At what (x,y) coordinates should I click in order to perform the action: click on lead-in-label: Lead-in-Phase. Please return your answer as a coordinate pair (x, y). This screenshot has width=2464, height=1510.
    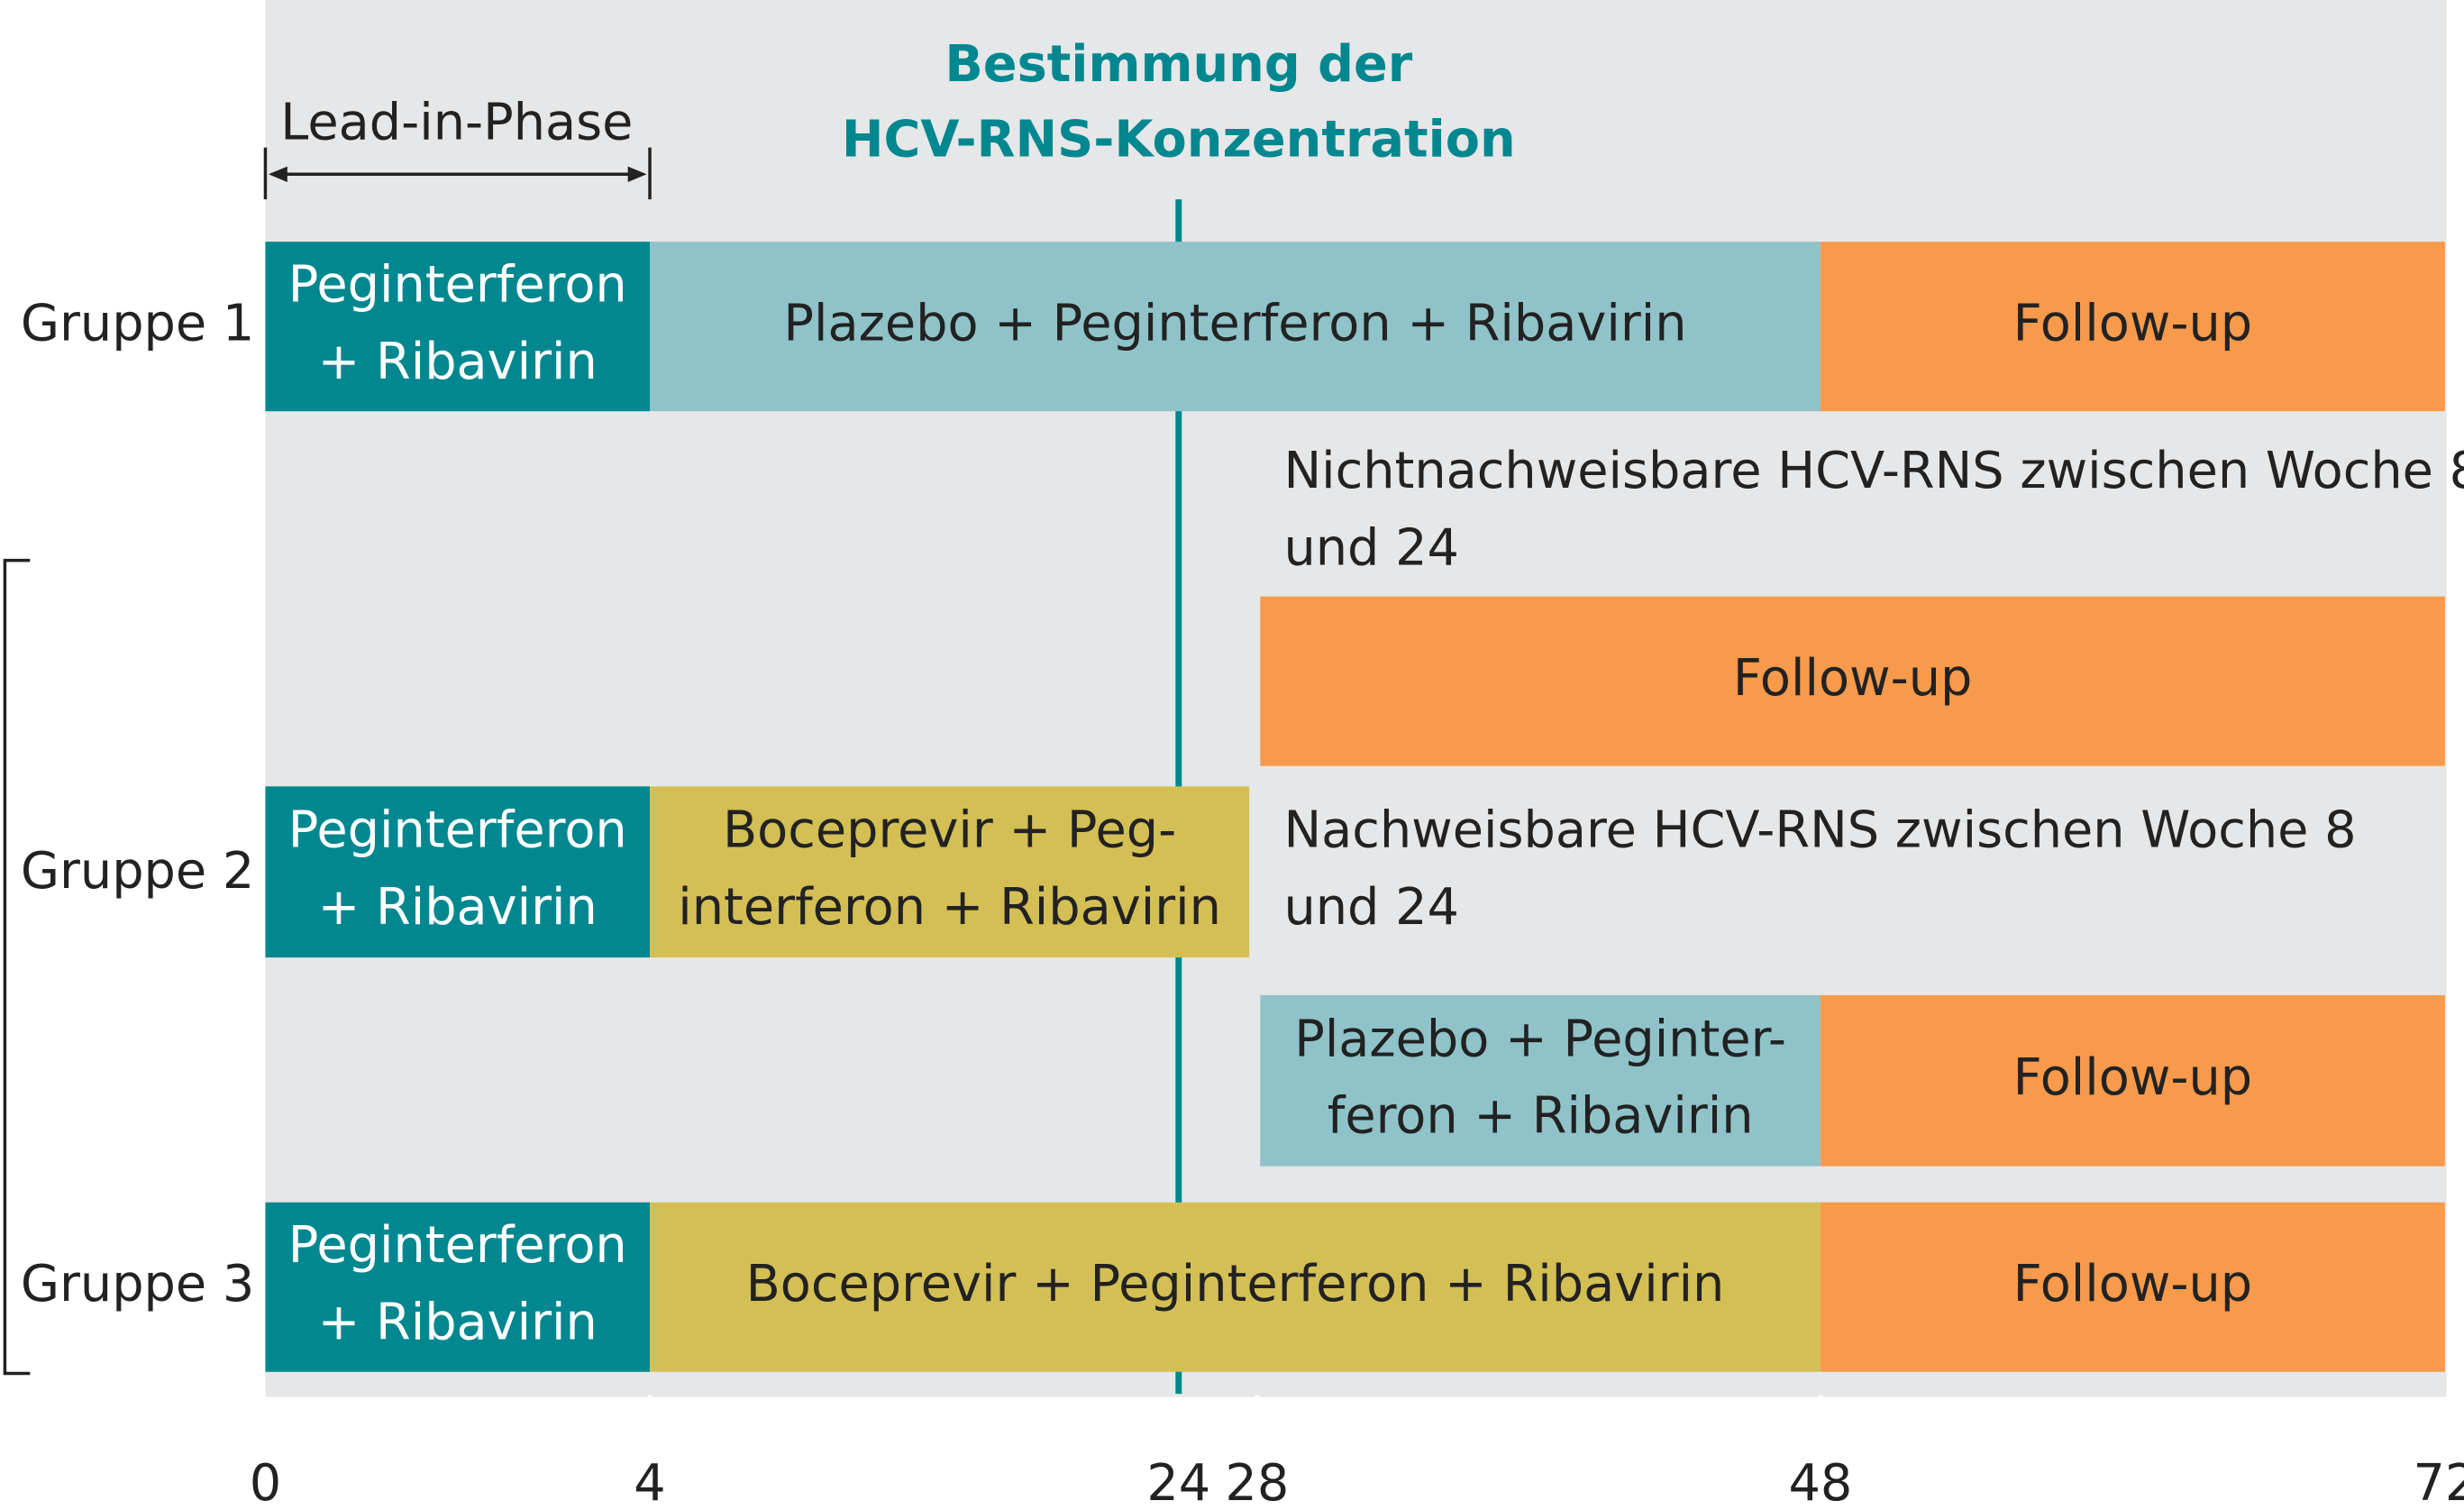
    Looking at the image, I should click on (456, 122).